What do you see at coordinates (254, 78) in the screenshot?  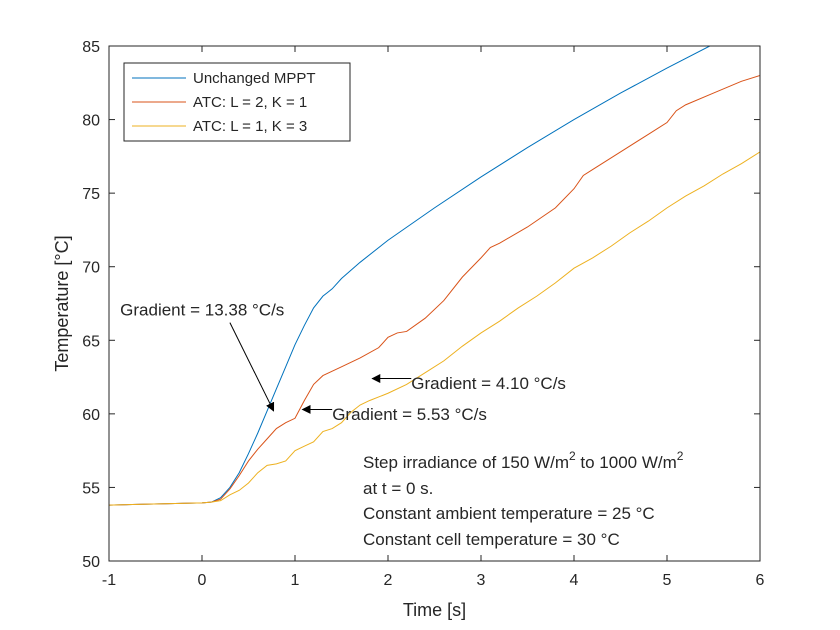 I see `legend-label-1: Unchanged MPPT` at bounding box center [254, 78].